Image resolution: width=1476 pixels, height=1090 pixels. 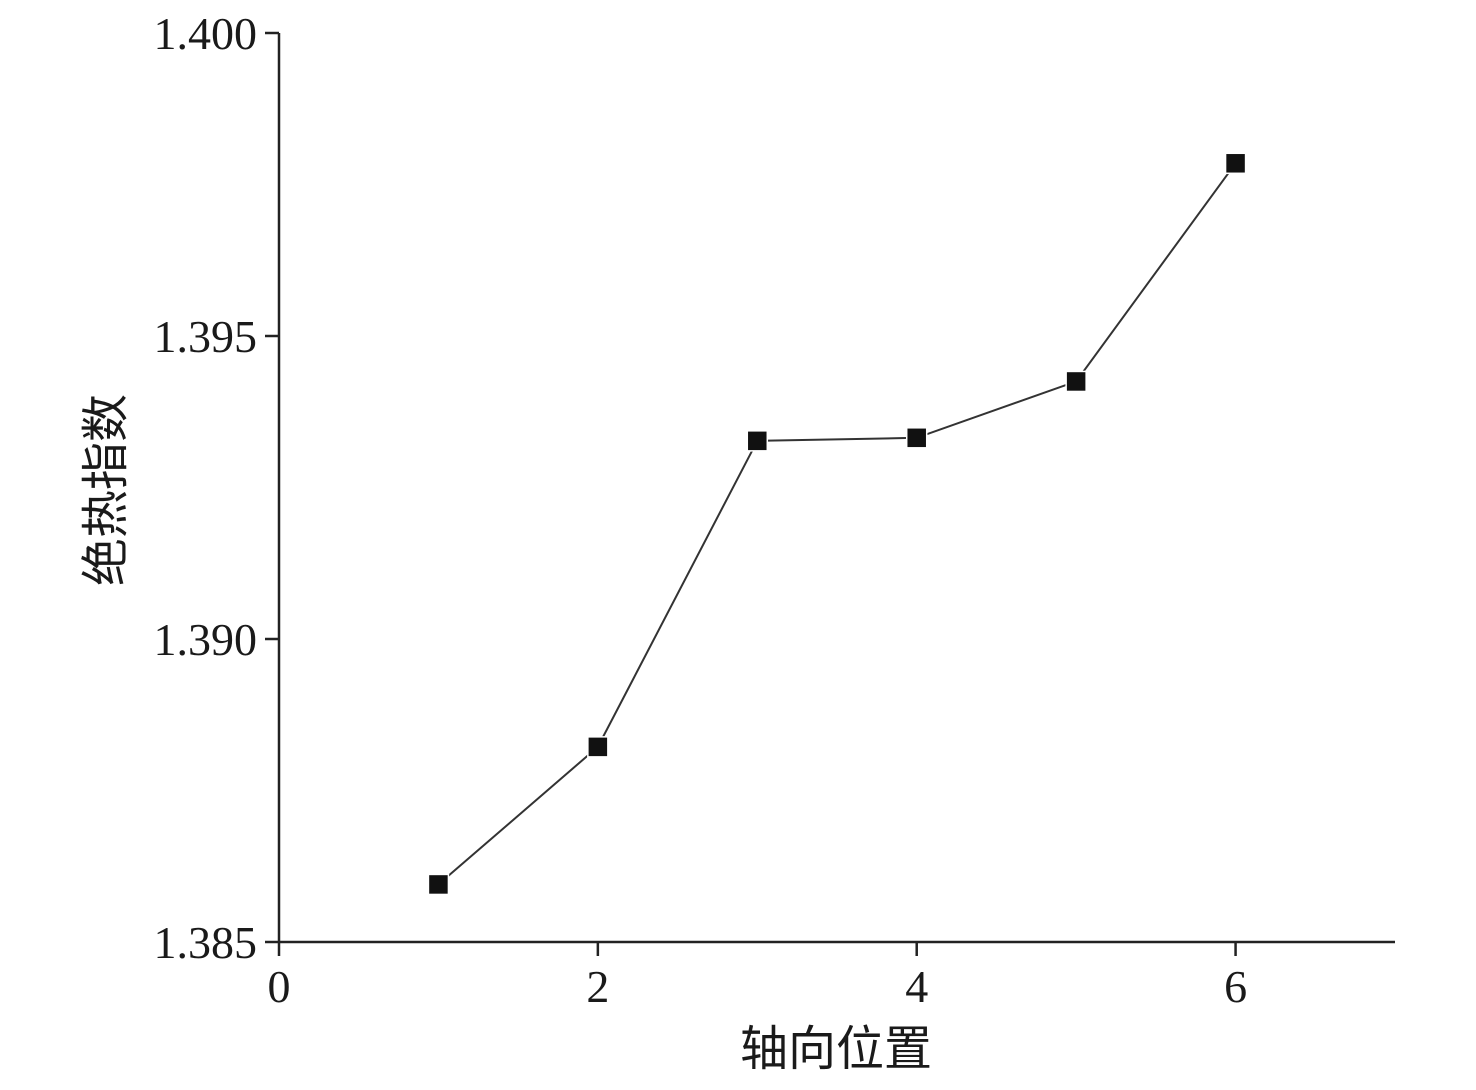 I want to click on x-tick-label: 6, so click(x=1235, y=986).